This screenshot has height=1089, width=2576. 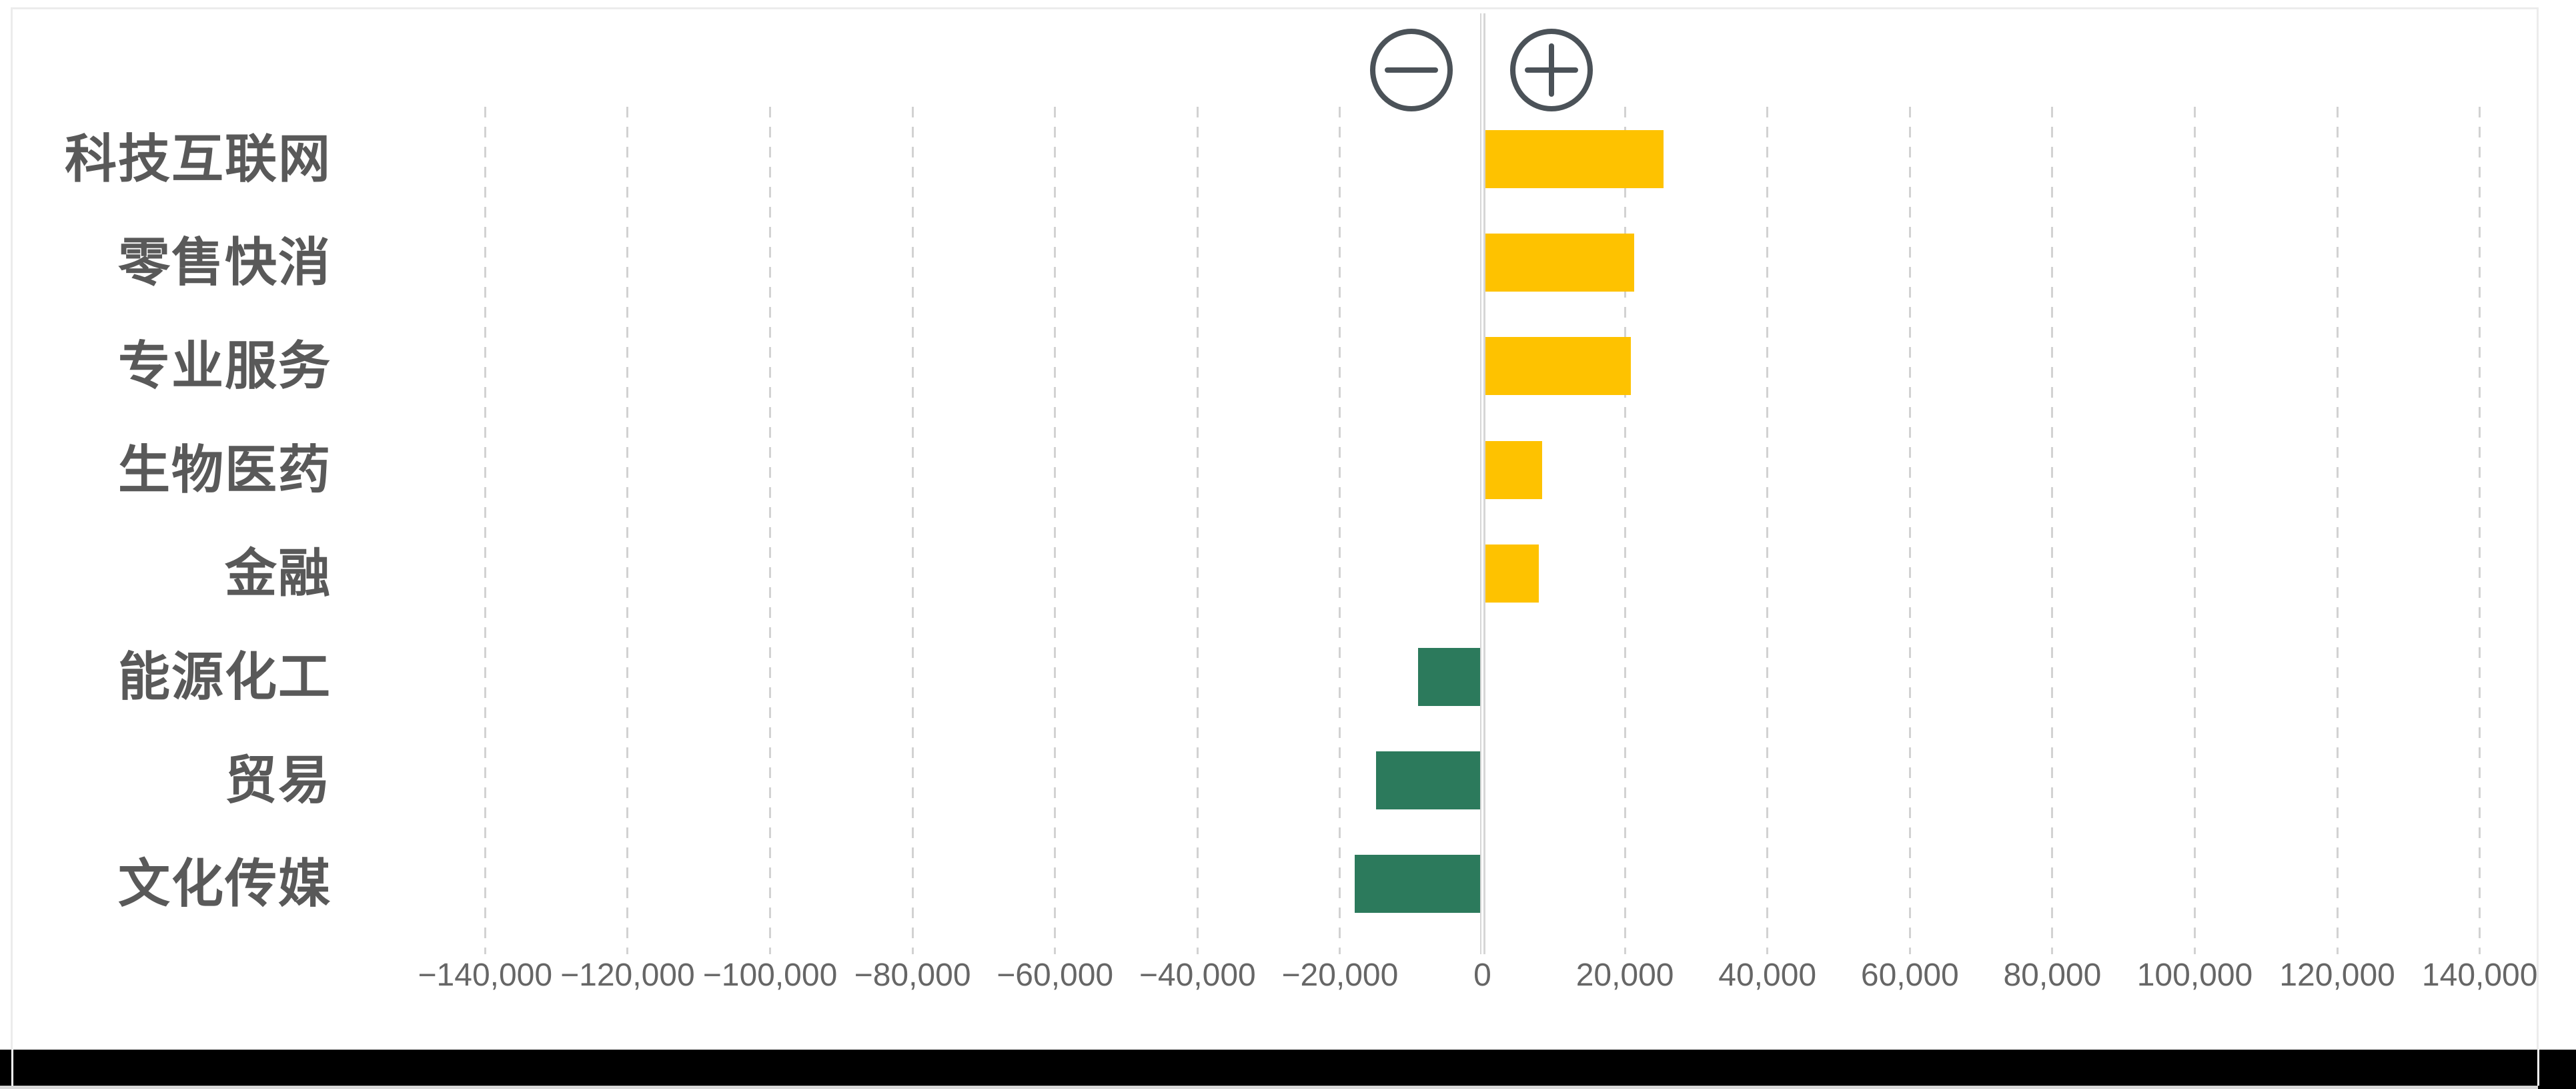 What do you see at coordinates (224, 884) in the screenshot?
I see `category-label: 文化传媒` at bounding box center [224, 884].